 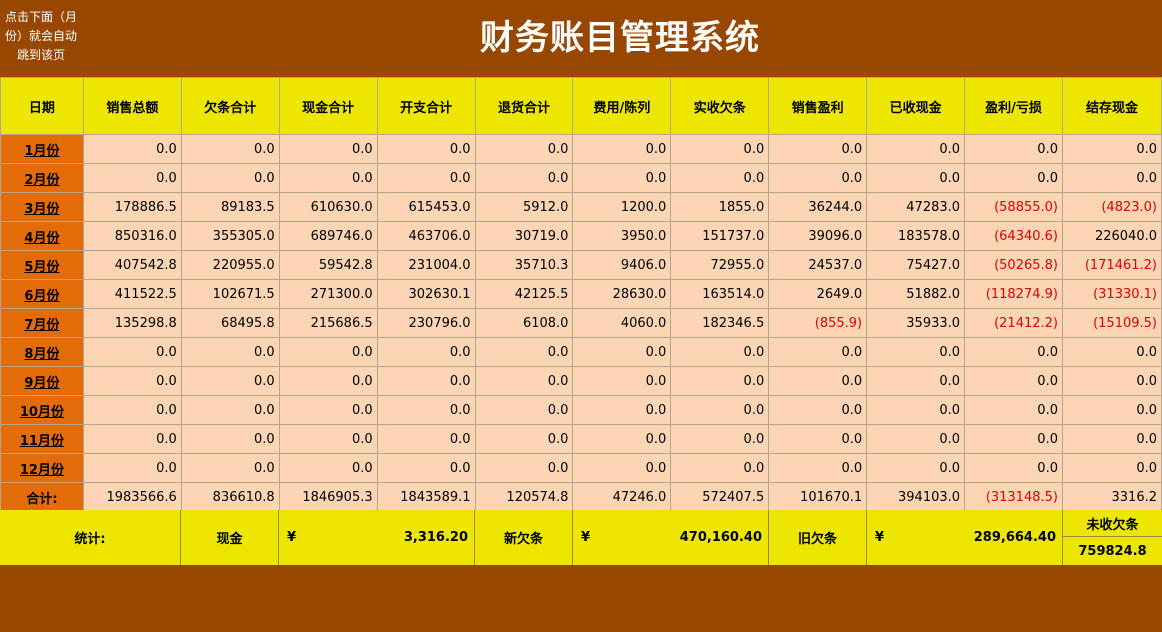 What do you see at coordinates (42, 354) in the screenshot?
I see `month-link: 8月份` at bounding box center [42, 354].